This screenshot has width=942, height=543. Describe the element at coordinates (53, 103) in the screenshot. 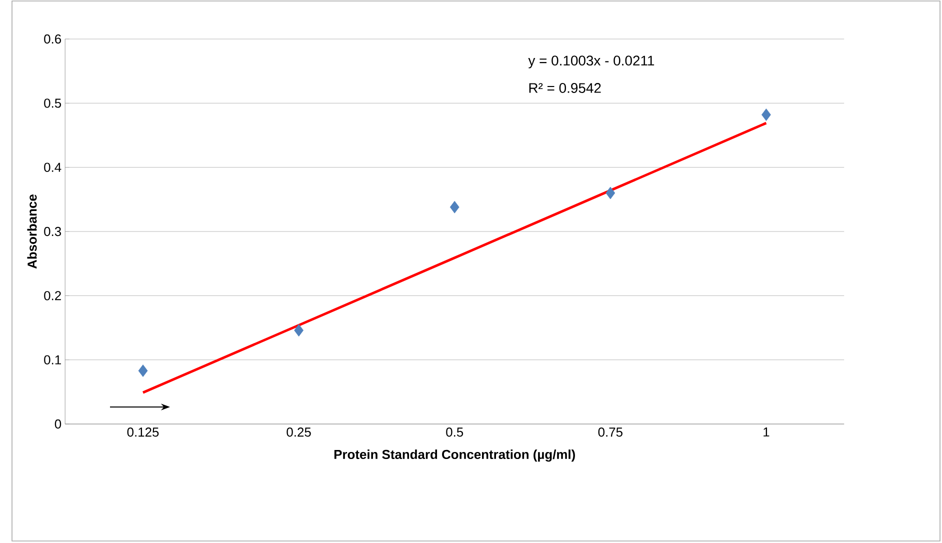

I see `y-tick-label: 0.5` at that location.